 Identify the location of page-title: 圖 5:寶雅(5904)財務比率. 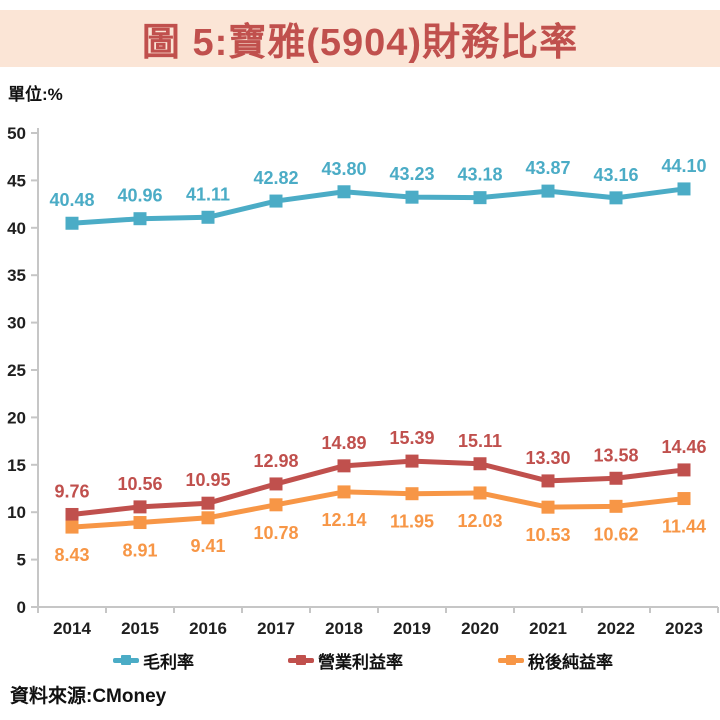
(360, 43).